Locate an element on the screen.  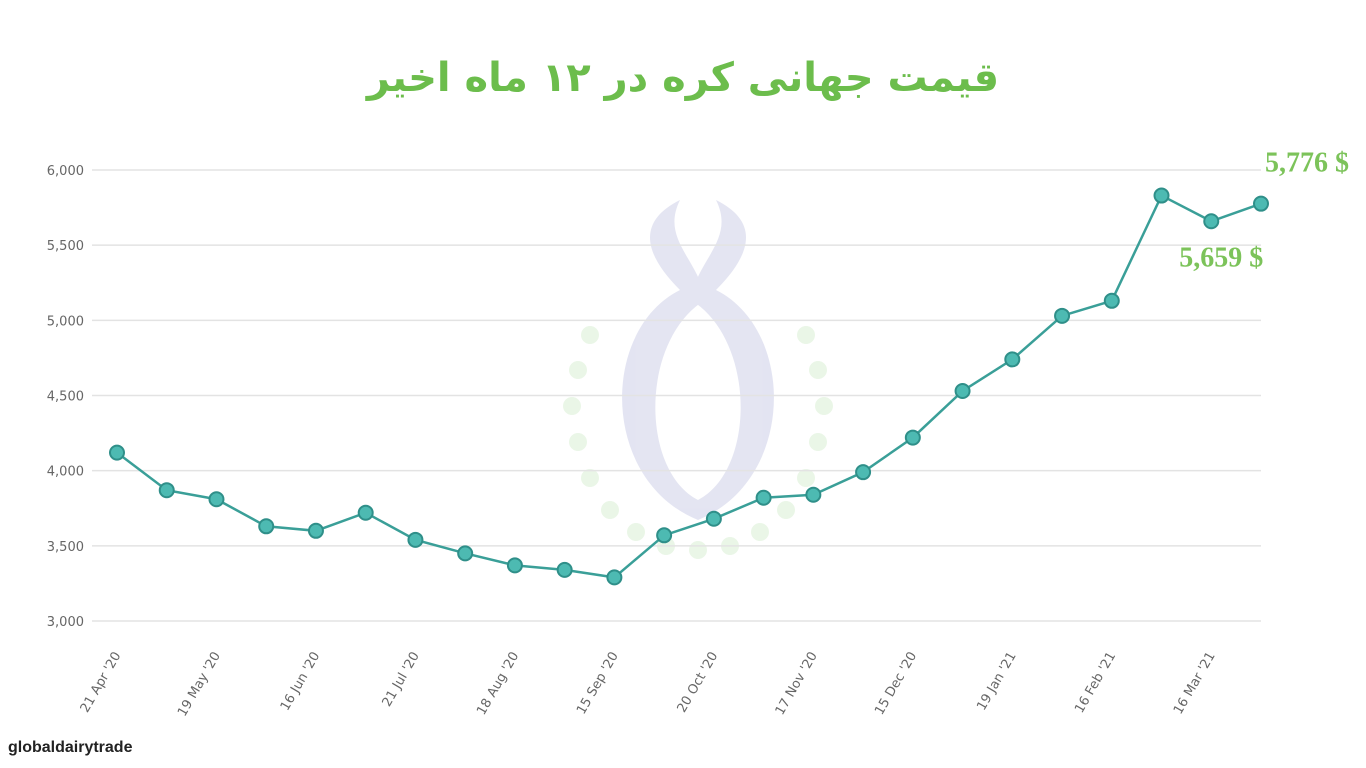
x-tick-label: 18 Aug '20 is located at coordinates (498, 684).